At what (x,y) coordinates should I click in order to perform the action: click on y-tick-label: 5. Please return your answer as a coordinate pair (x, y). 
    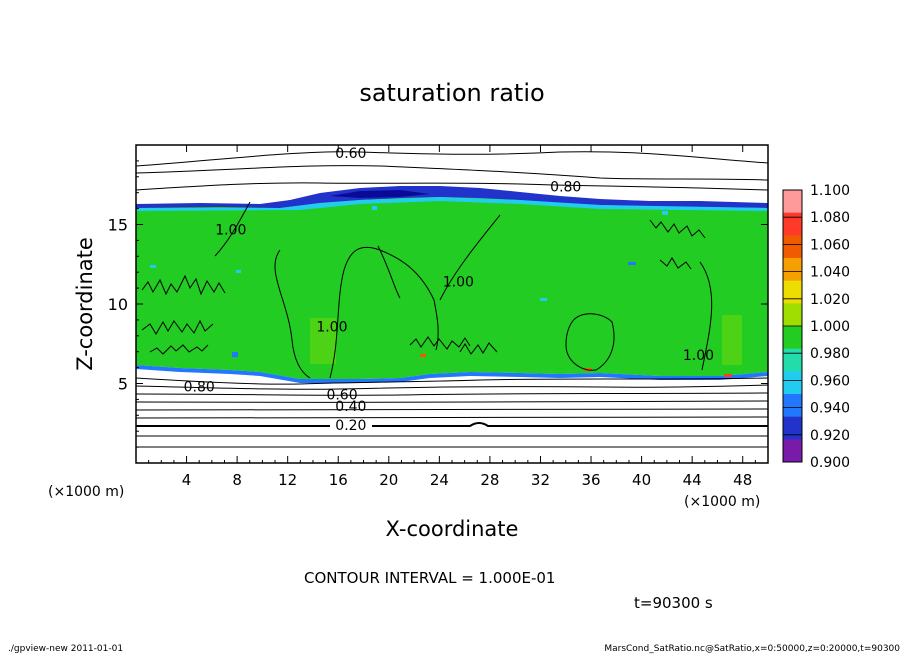
    Looking at the image, I should click on (123, 384).